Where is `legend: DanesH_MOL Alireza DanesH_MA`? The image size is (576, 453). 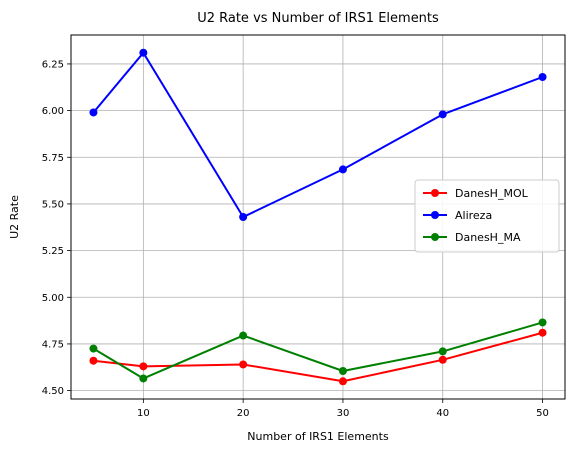 legend: DanesH_MOL Alireza DanesH_MA is located at coordinates (487, 216).